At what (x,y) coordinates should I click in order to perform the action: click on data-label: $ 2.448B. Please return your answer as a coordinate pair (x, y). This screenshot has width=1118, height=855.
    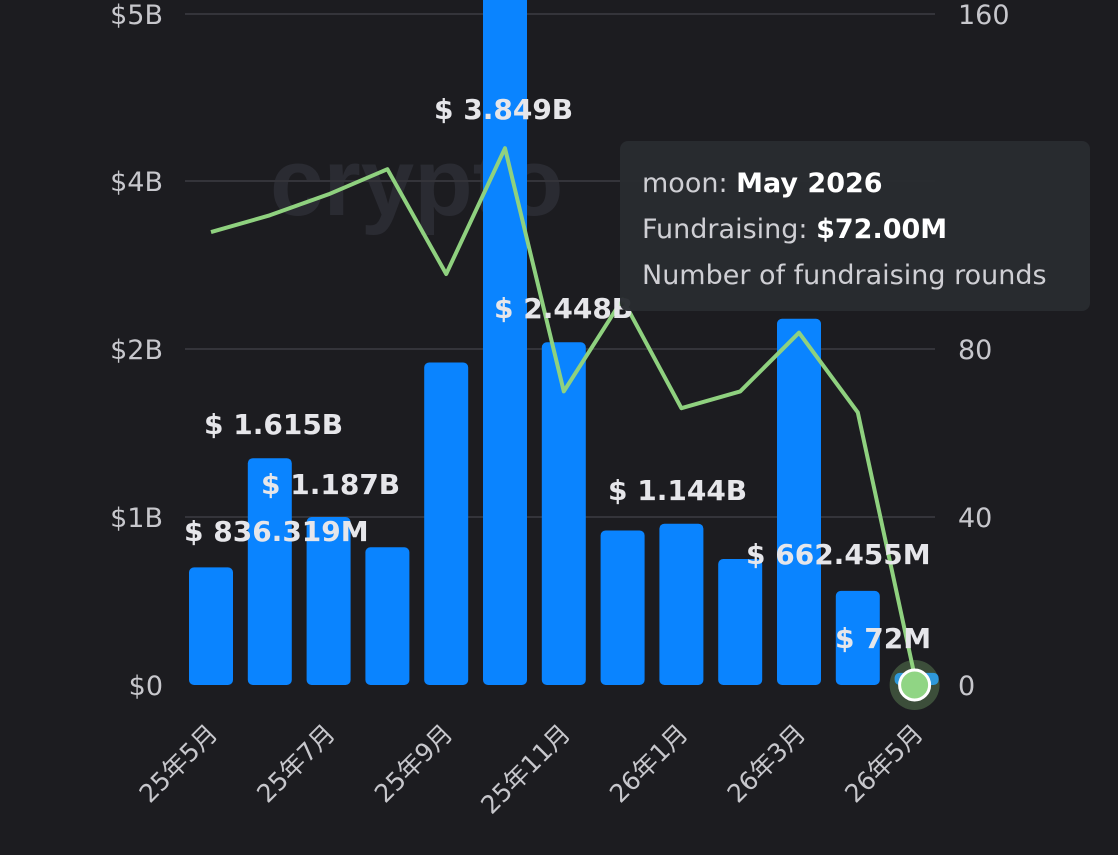
    Looking at the image, I should click on (563, 308).